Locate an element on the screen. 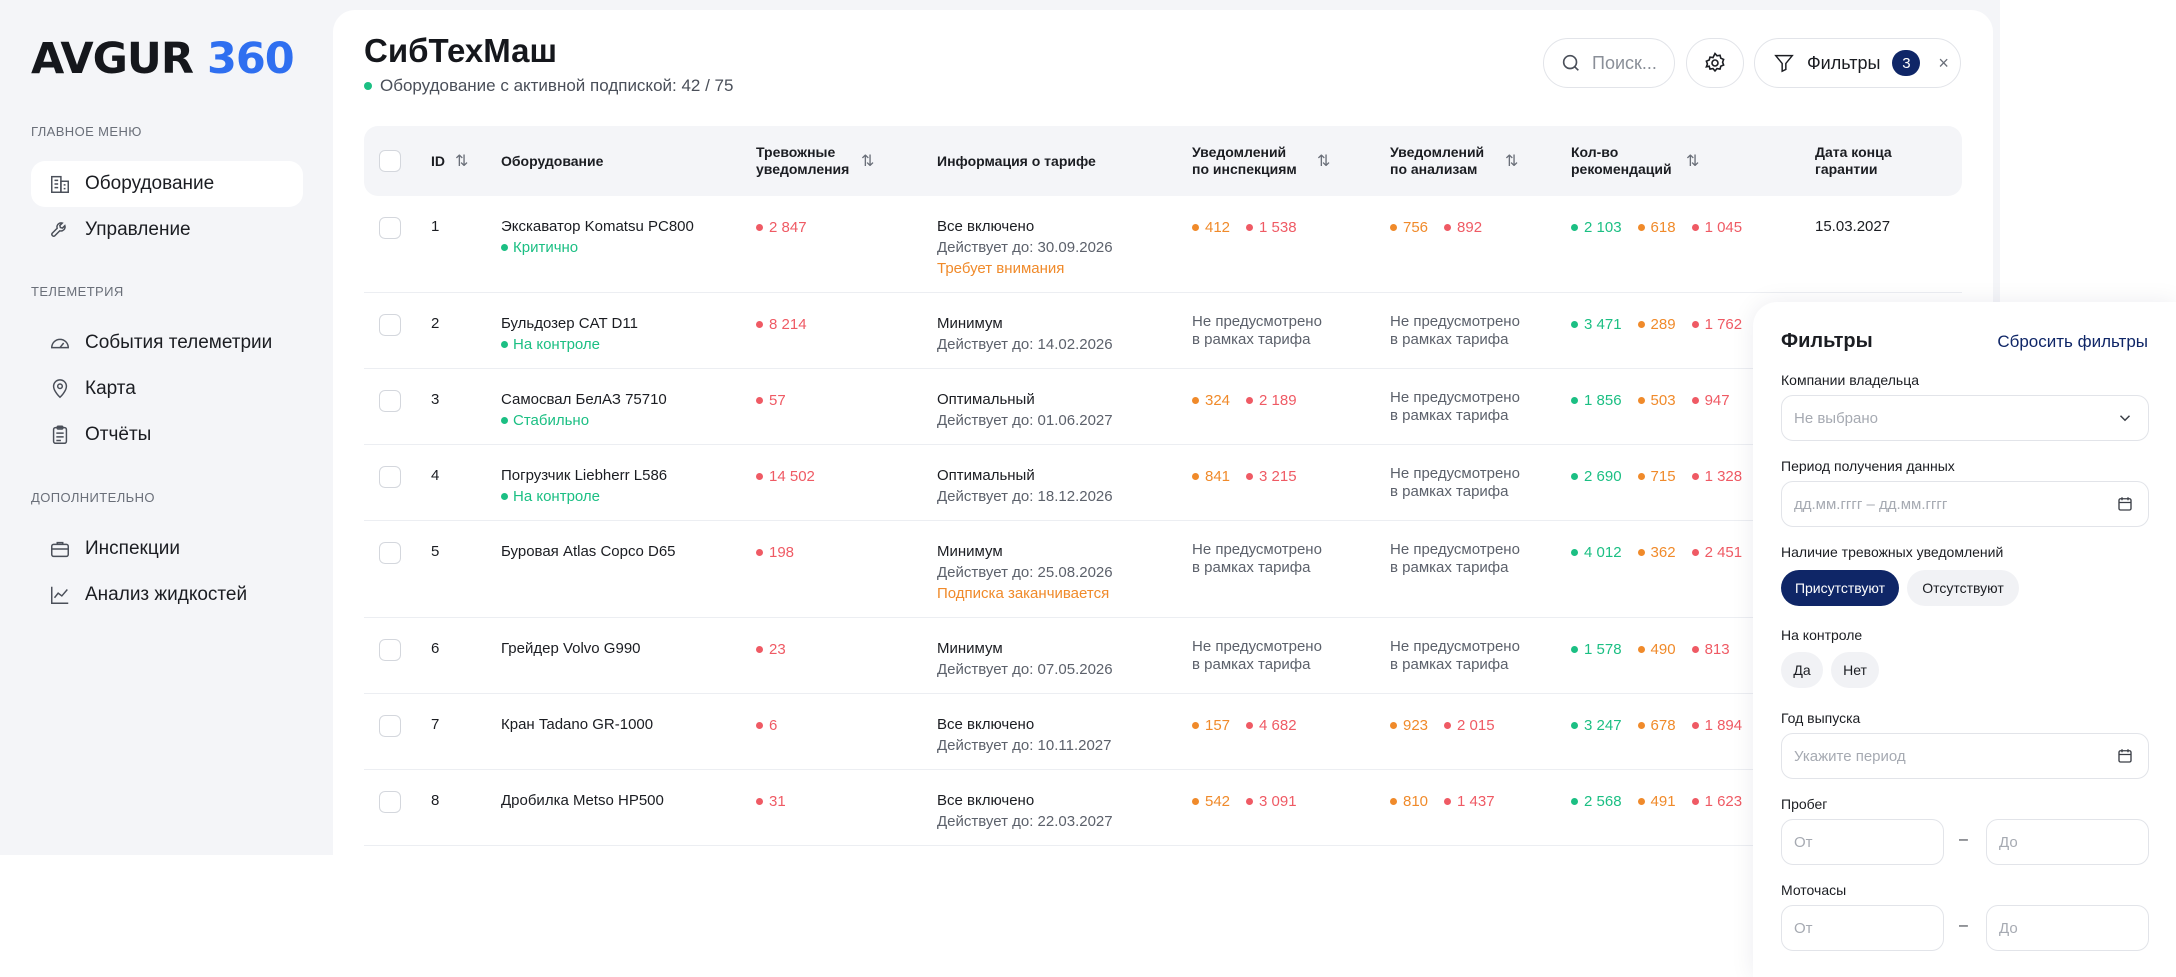 This screenshot has width=2176, height=977. sidebar-item-inspections: Инспекции is located at coordinates (167, 549).